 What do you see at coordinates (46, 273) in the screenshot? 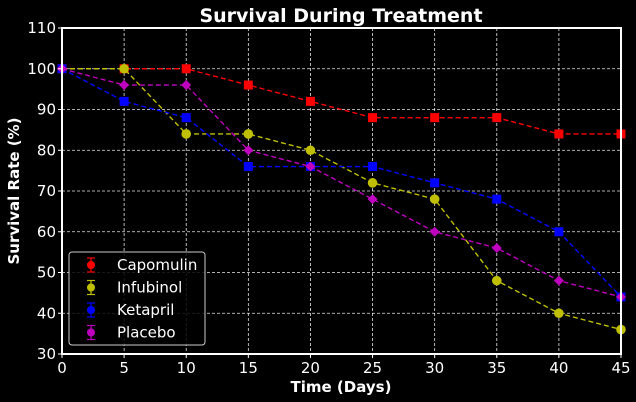
I see `y-tick-label: 50` at bounding box center [46, 273].